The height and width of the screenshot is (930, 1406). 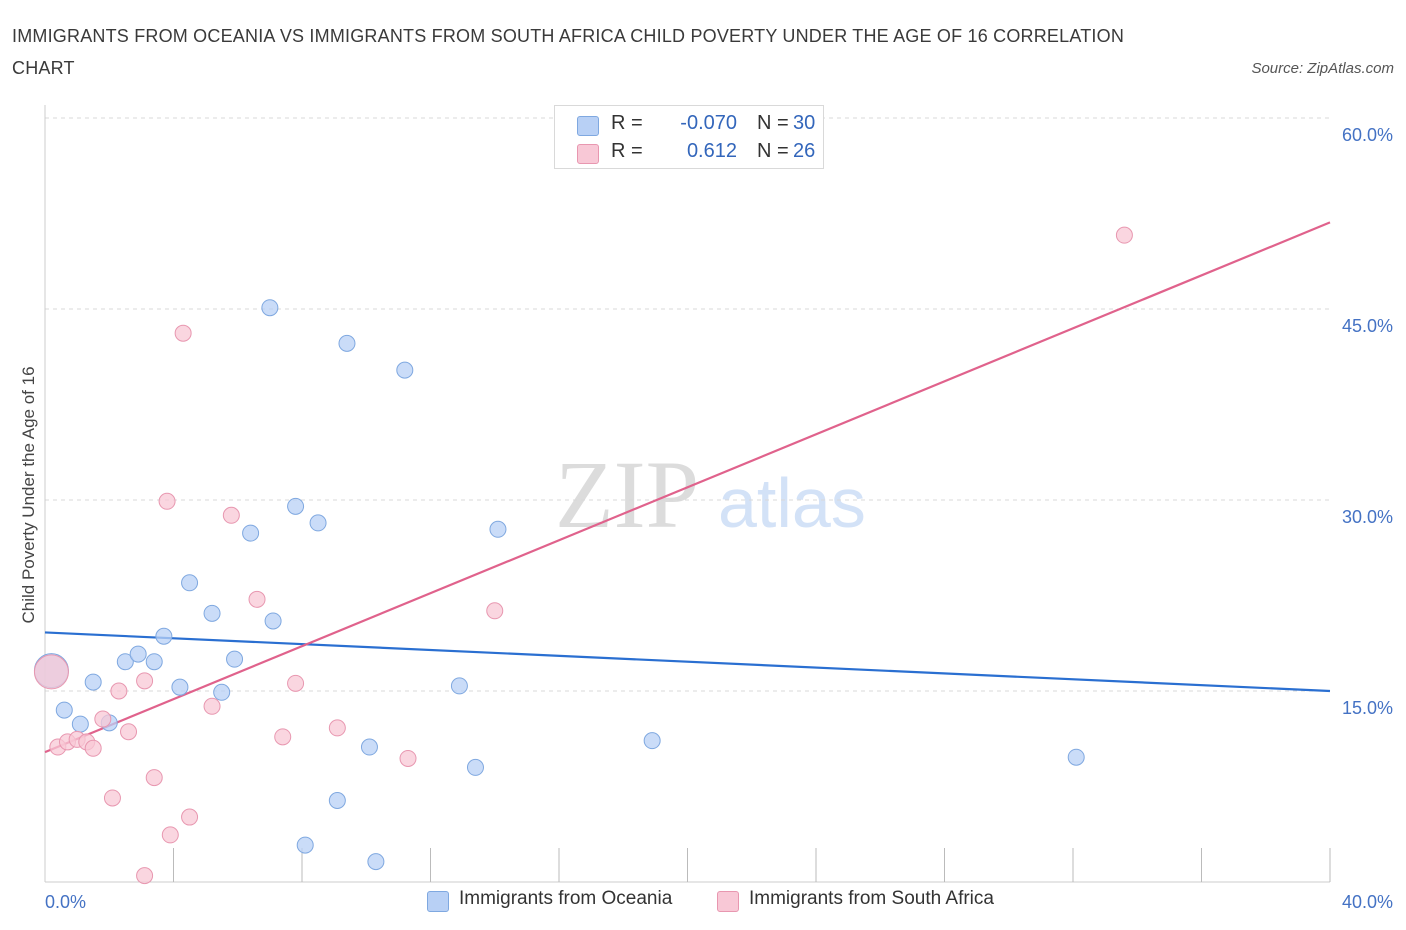 I want to click on legend-swatch-oceania, so click(x=588, y=126).